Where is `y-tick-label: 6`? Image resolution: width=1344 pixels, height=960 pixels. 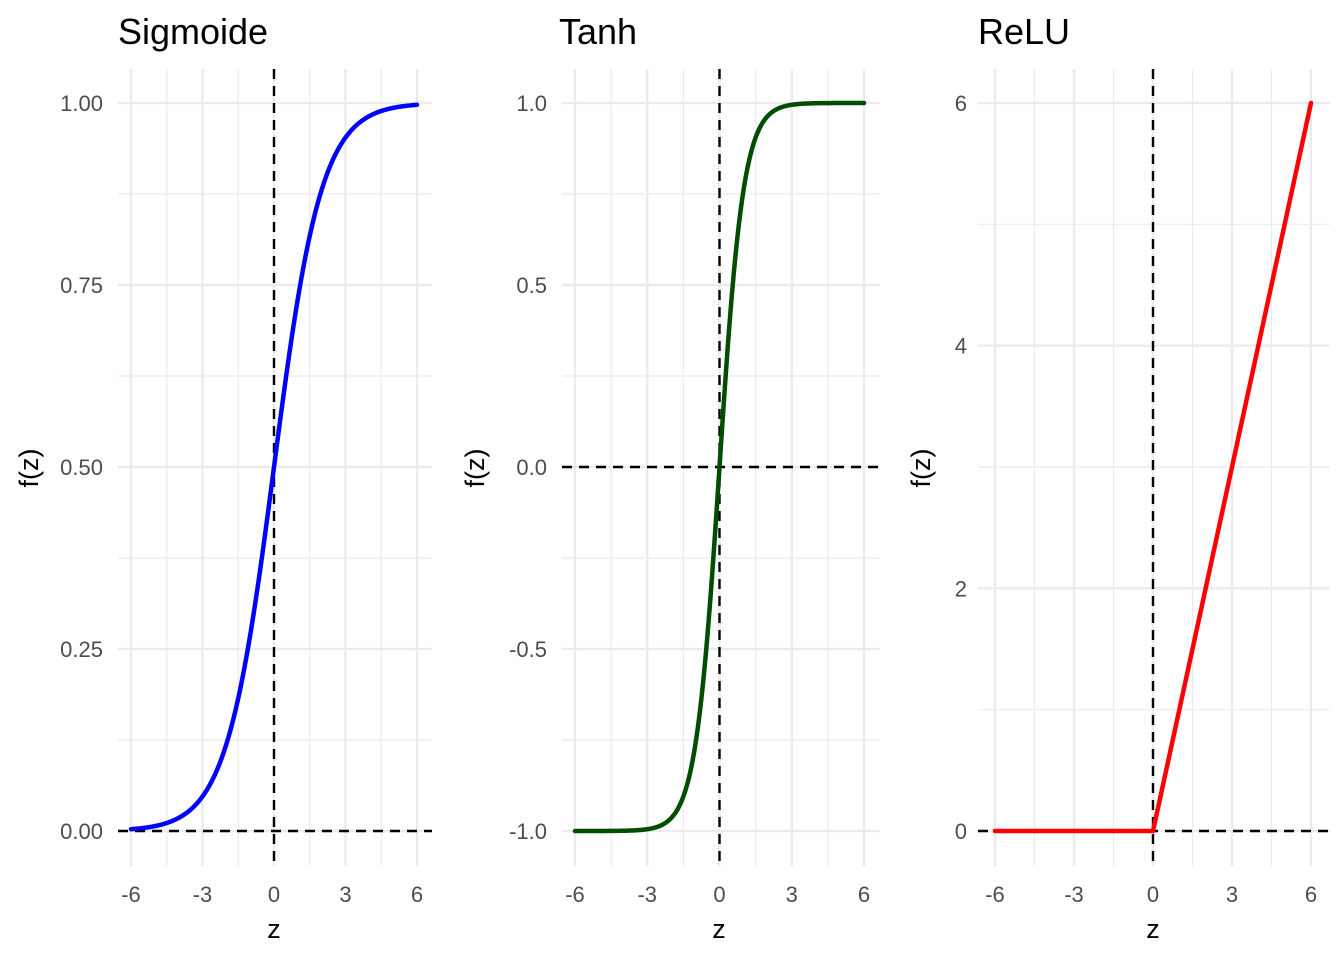
y-tick-label: 6 is located at coordinates (961, 103).